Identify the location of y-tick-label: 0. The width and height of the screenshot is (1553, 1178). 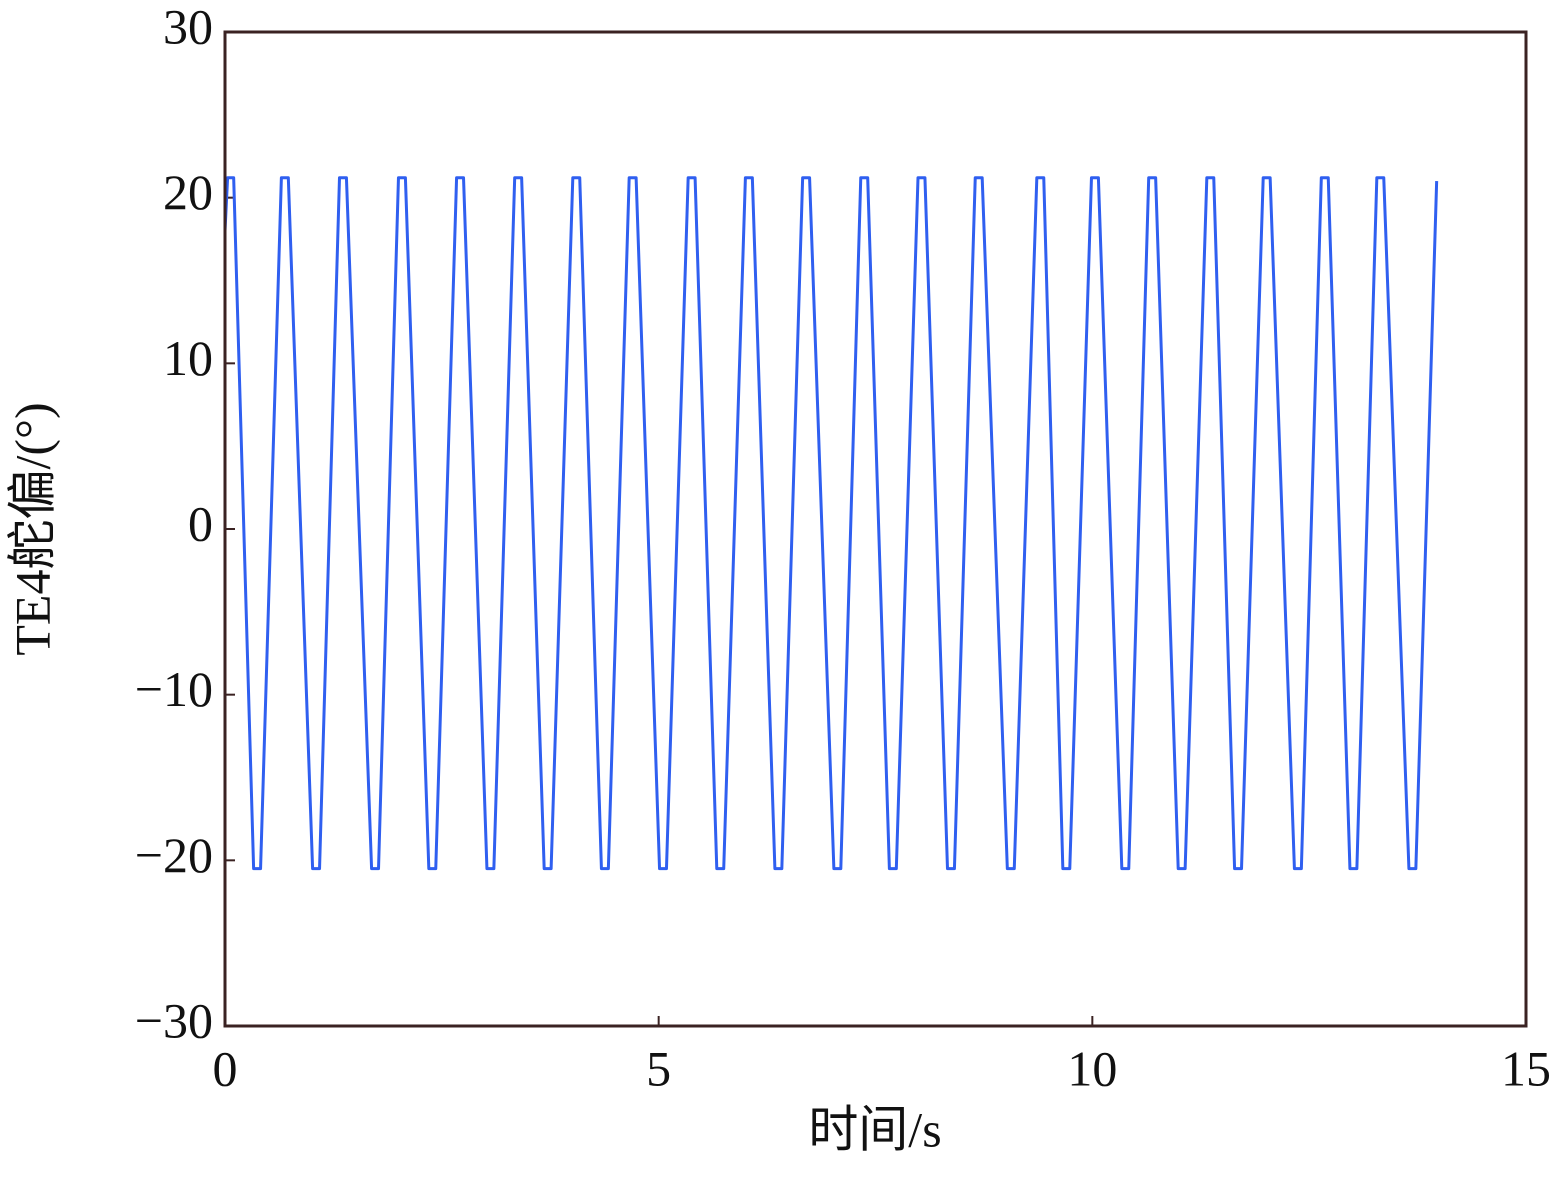
(200, 523).